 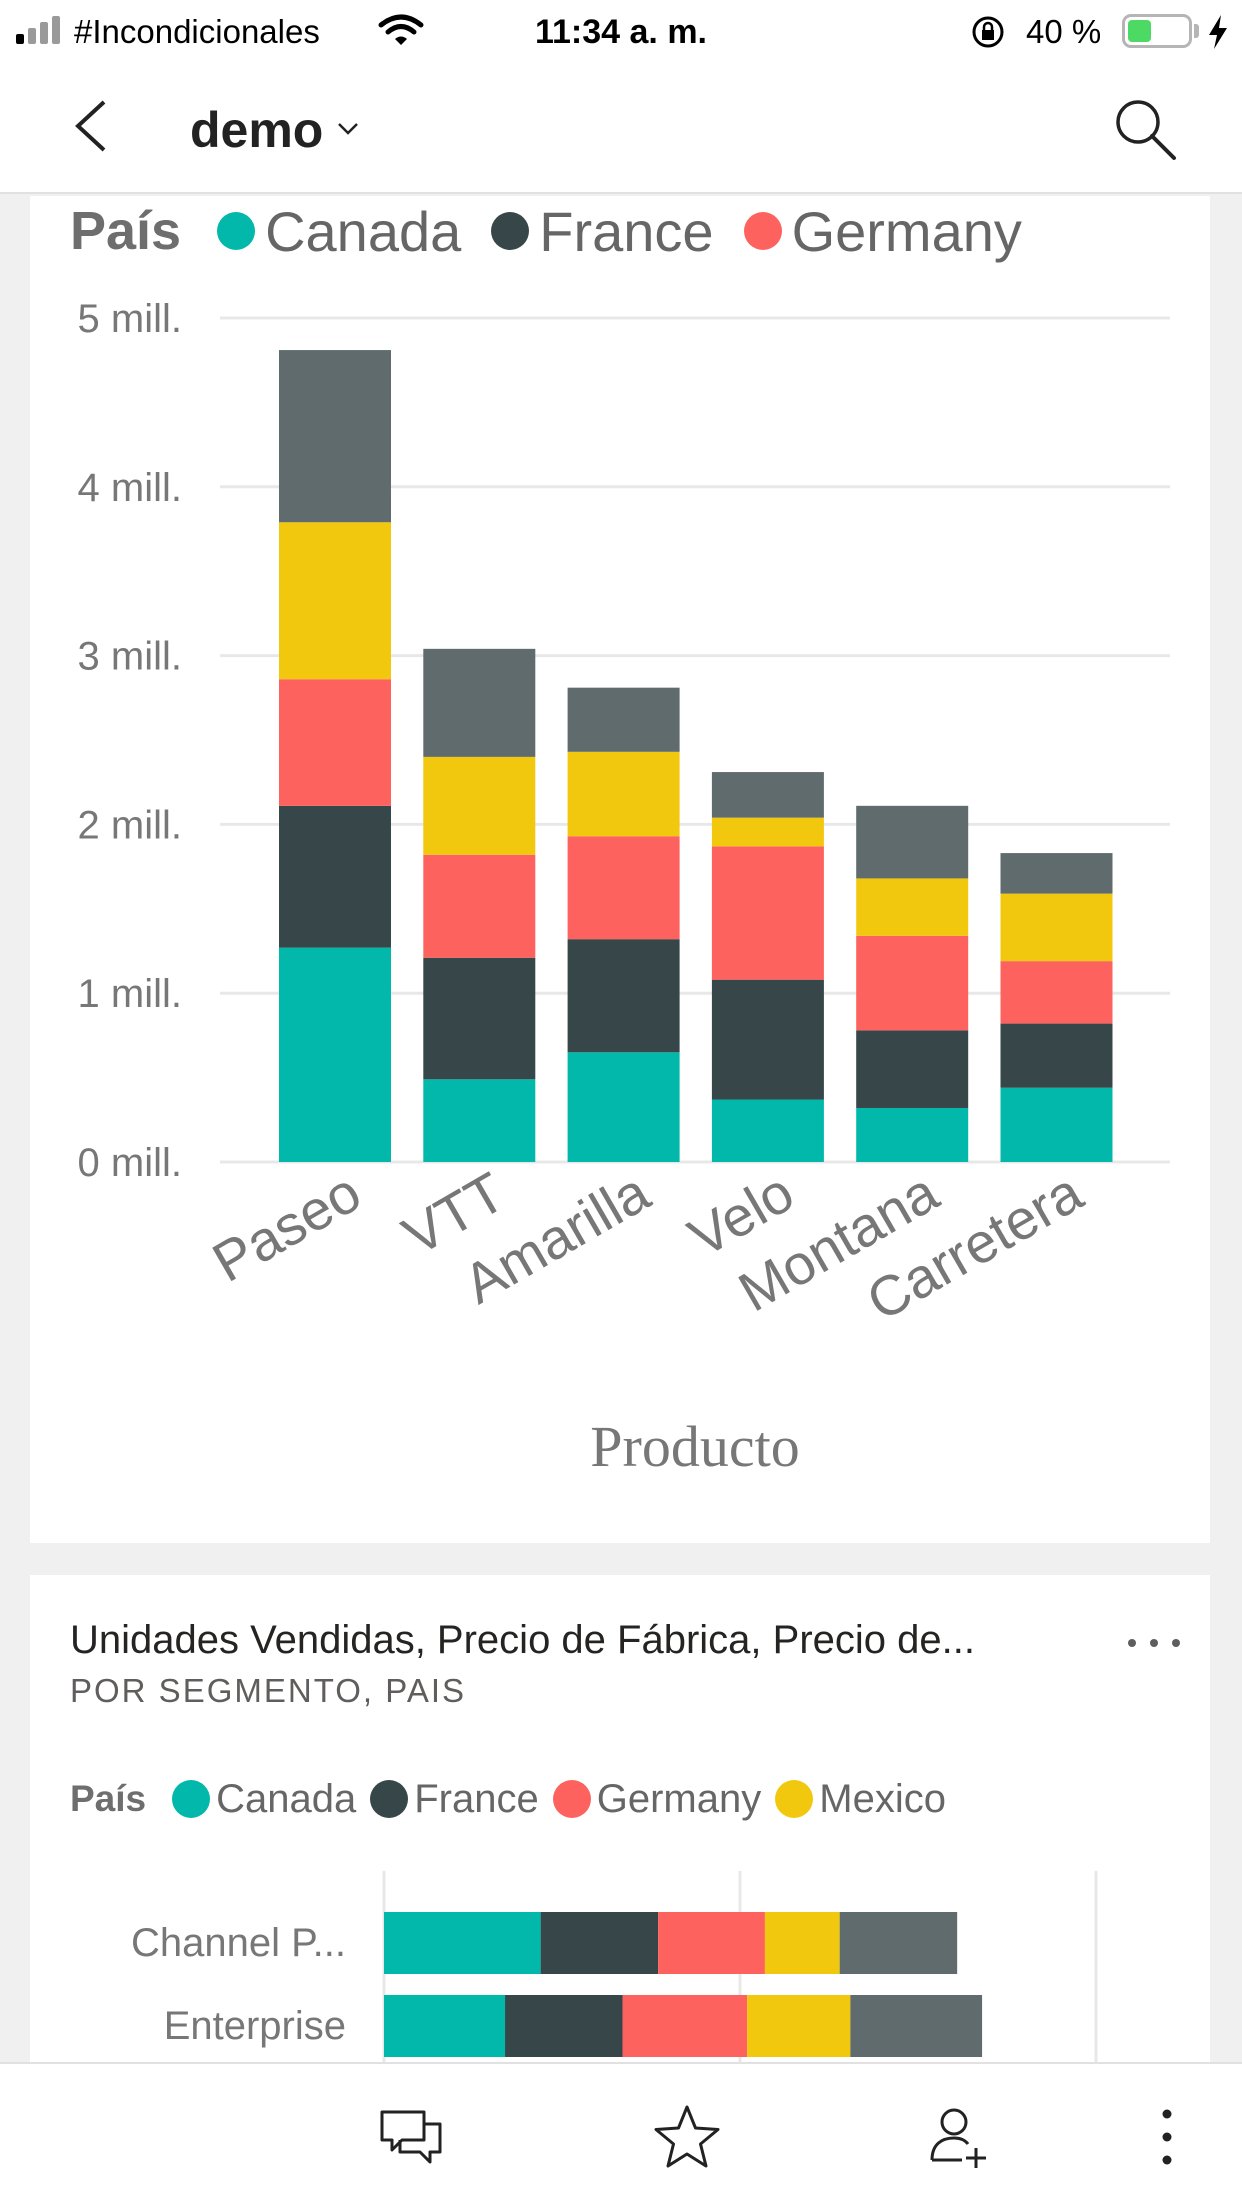 What do you see at coordinates (130, 994) in the screenshot?
I see `y-tick-label: 1 mill.` at bounding box center [130, 994].